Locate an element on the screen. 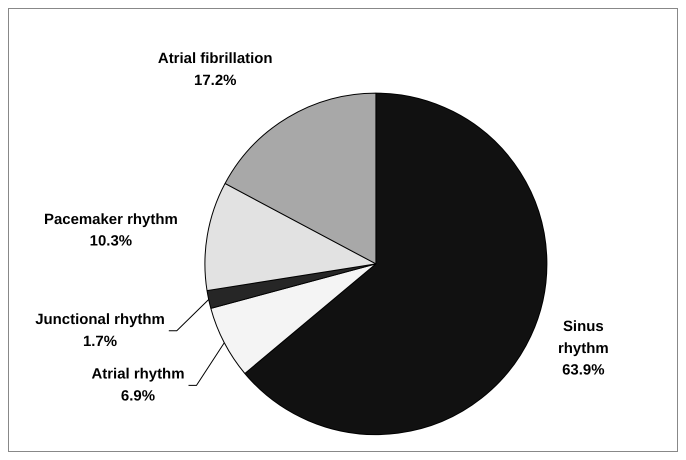 This screenshot has height=460, width=686. data-label: 6.9% is located at coordinates (138, 395).